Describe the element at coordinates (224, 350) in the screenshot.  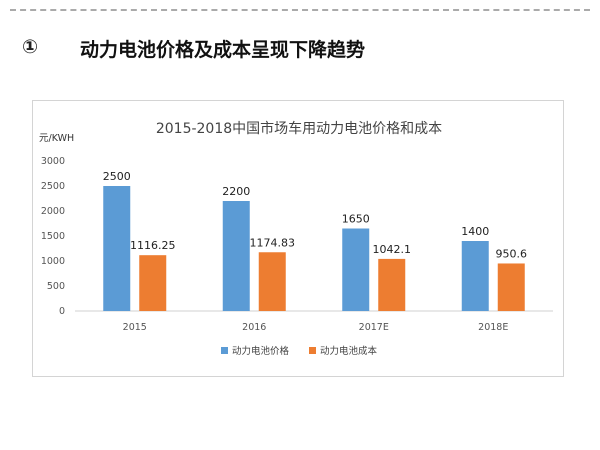
I see `legend-swatch-price` at that location.